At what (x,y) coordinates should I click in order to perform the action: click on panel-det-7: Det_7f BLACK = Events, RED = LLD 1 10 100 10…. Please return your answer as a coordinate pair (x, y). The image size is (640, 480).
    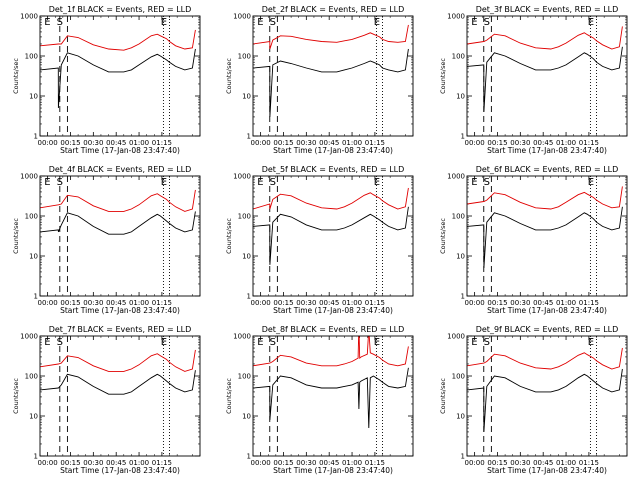
    Looking at the image, I should click on (106, 400).